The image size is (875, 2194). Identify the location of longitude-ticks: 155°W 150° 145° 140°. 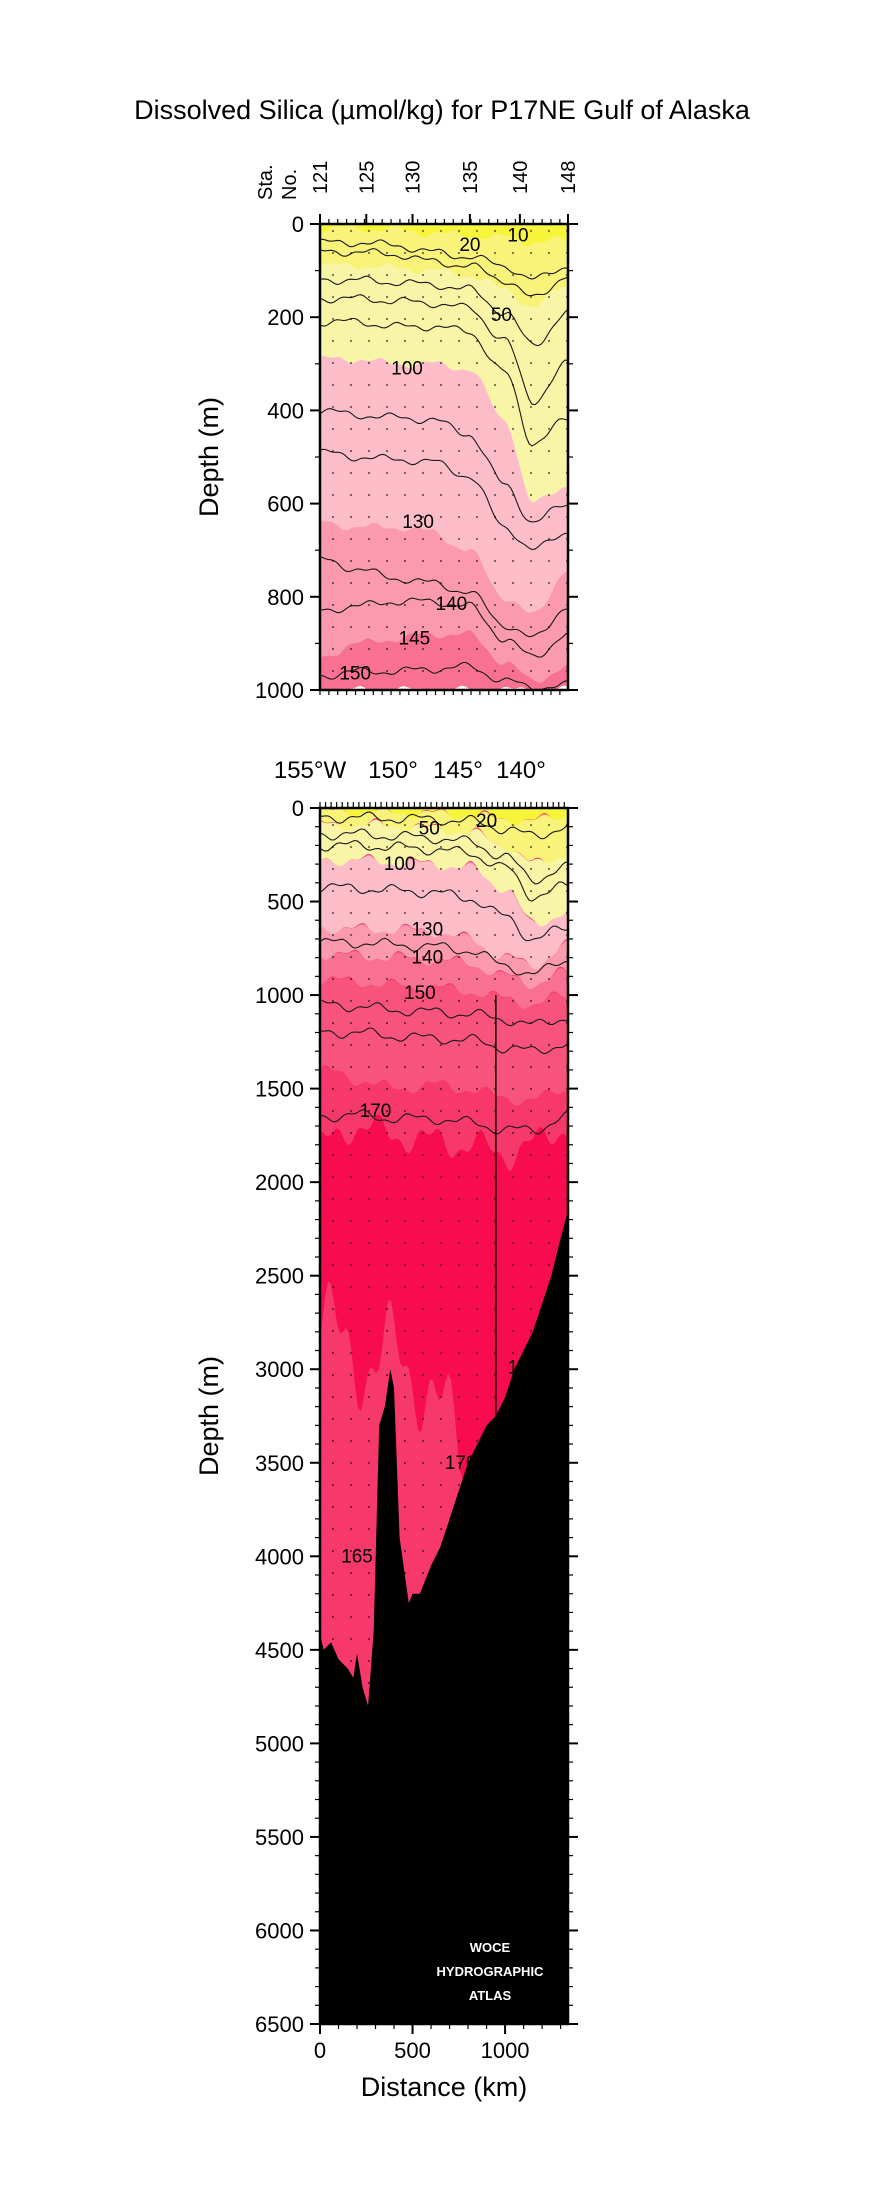
(419, 782).